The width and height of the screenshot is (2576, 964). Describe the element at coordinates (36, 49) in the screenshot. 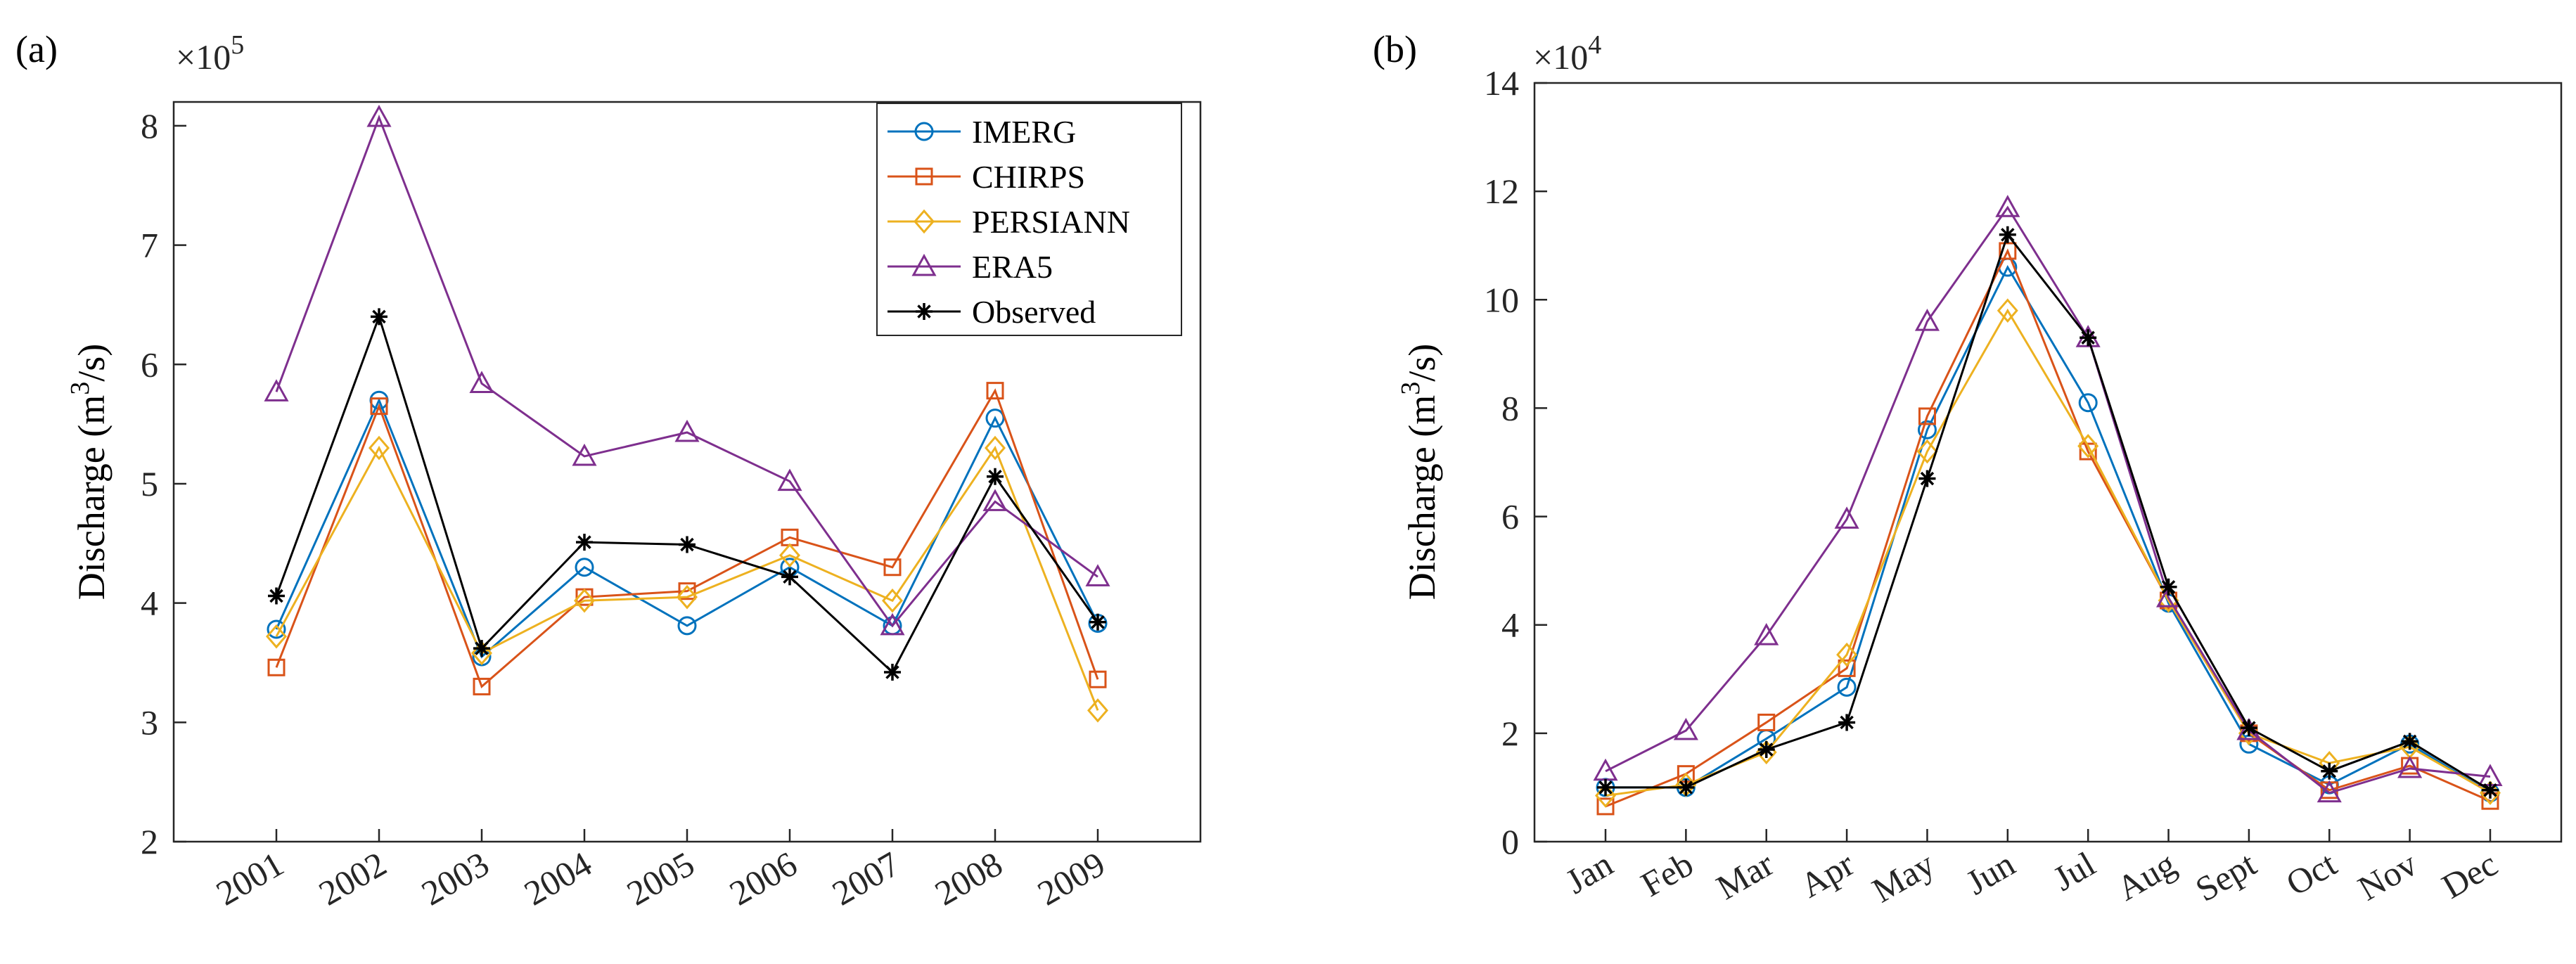

I see `panel-a-label: (a)` at that location.